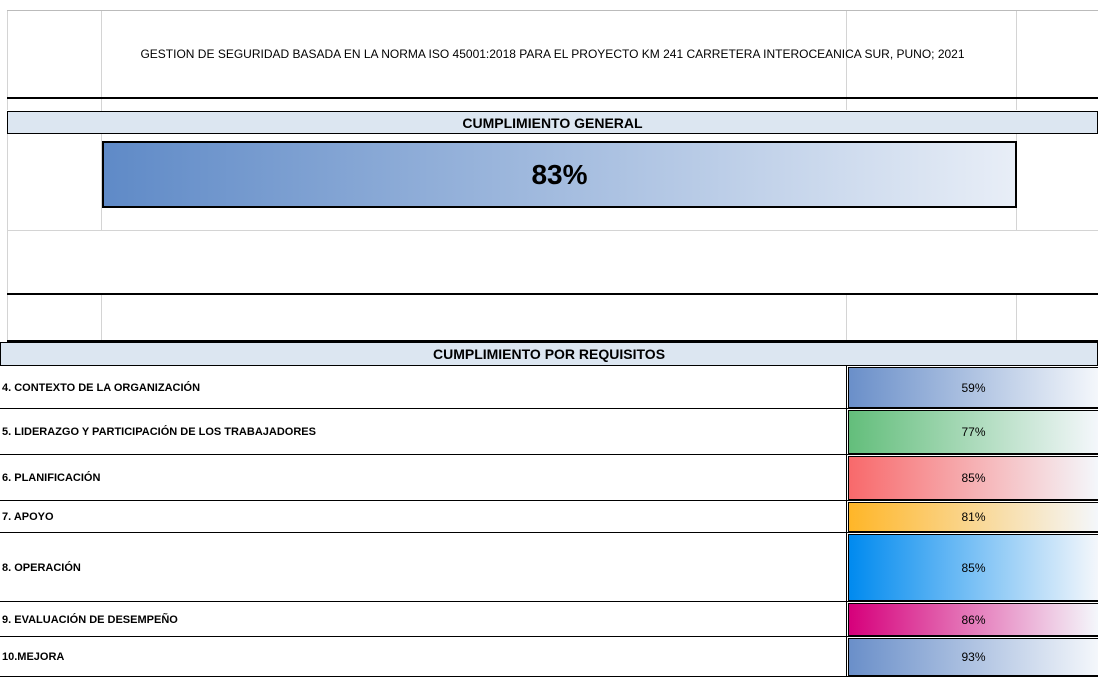  What do you see at coordinates (973, 619) in the screenshot?
I see `requirement-value: 86%` at bounding box center [973, 619].